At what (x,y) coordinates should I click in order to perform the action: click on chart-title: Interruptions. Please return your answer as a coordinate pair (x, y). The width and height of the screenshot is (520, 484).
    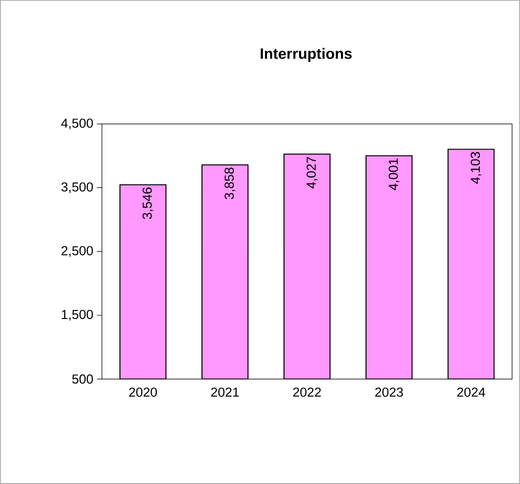
    Looking at the image, I should click on (306, 55).